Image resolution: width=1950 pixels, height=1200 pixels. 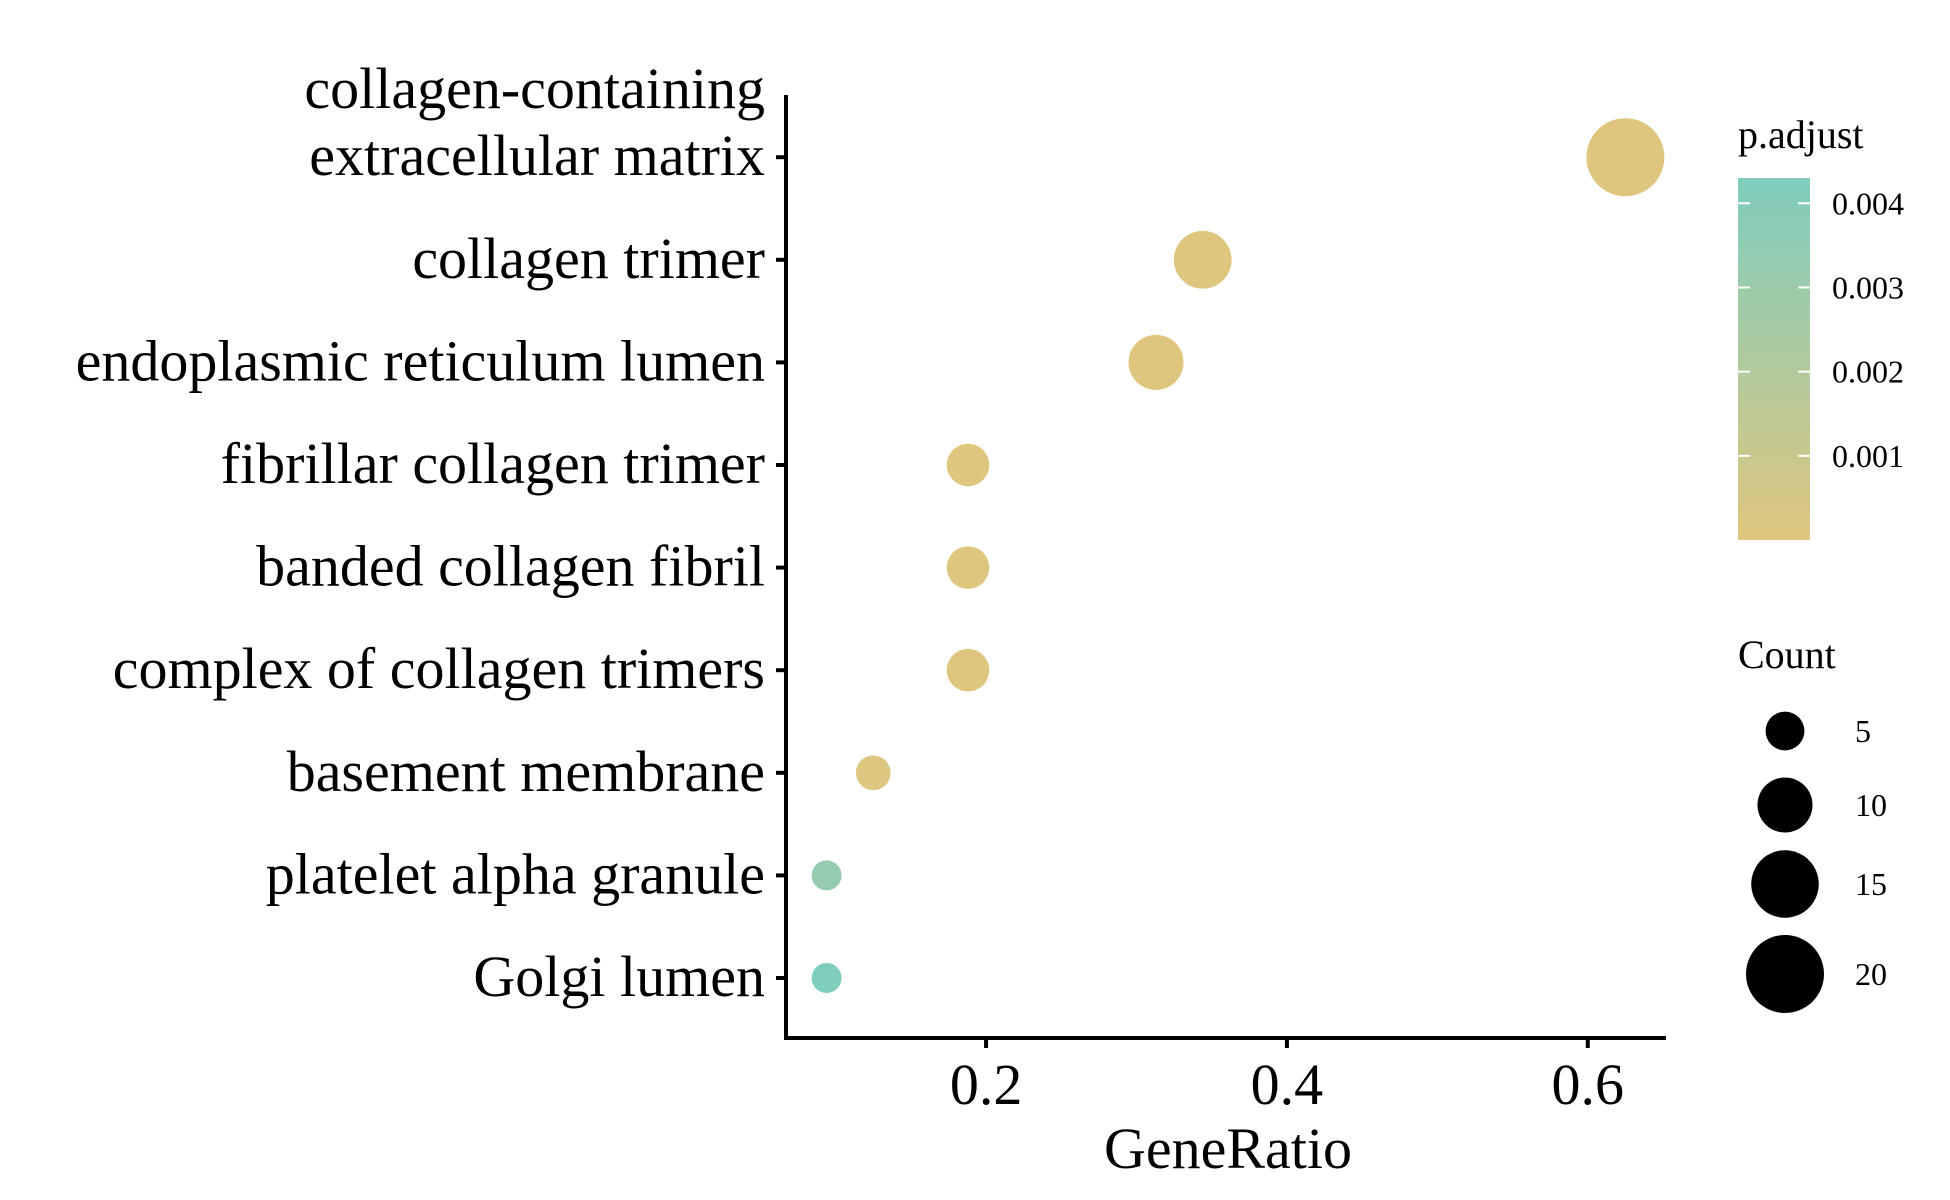 I want to click on point-basement-membrane, so click(x=873, y=773).